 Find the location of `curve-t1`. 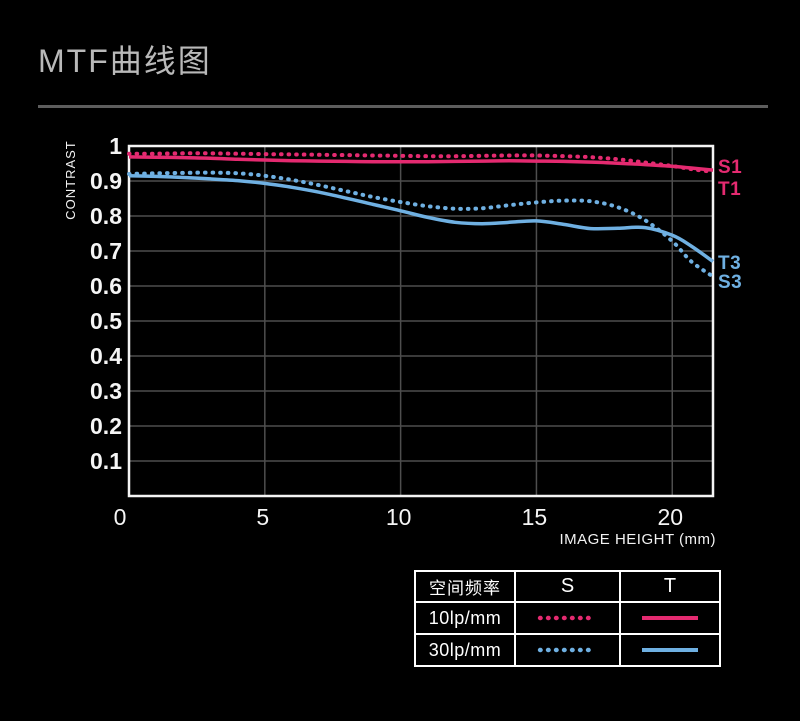

curve-t1 is located at coordinates (421, 163).